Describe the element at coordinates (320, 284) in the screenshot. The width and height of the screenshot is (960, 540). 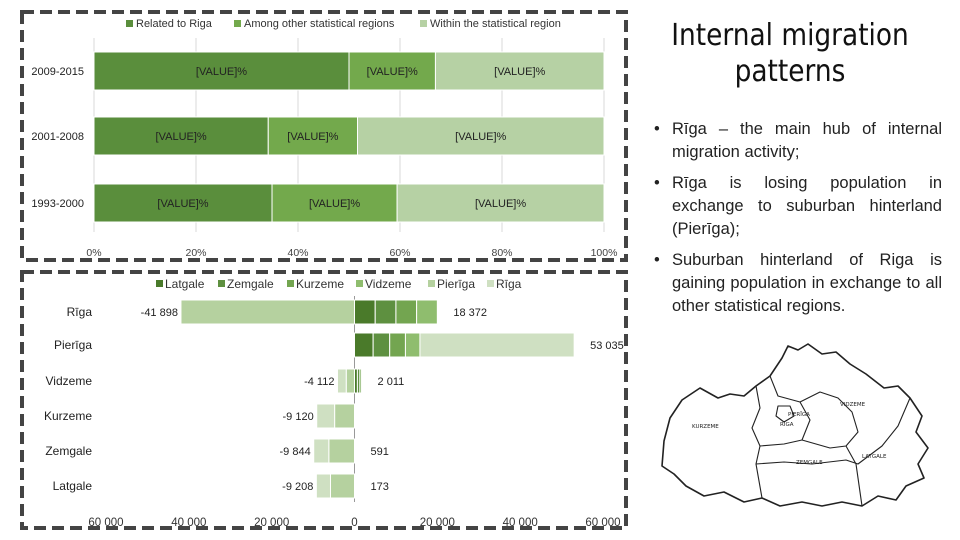
I see `legend-label: Kurzeme` at that location.